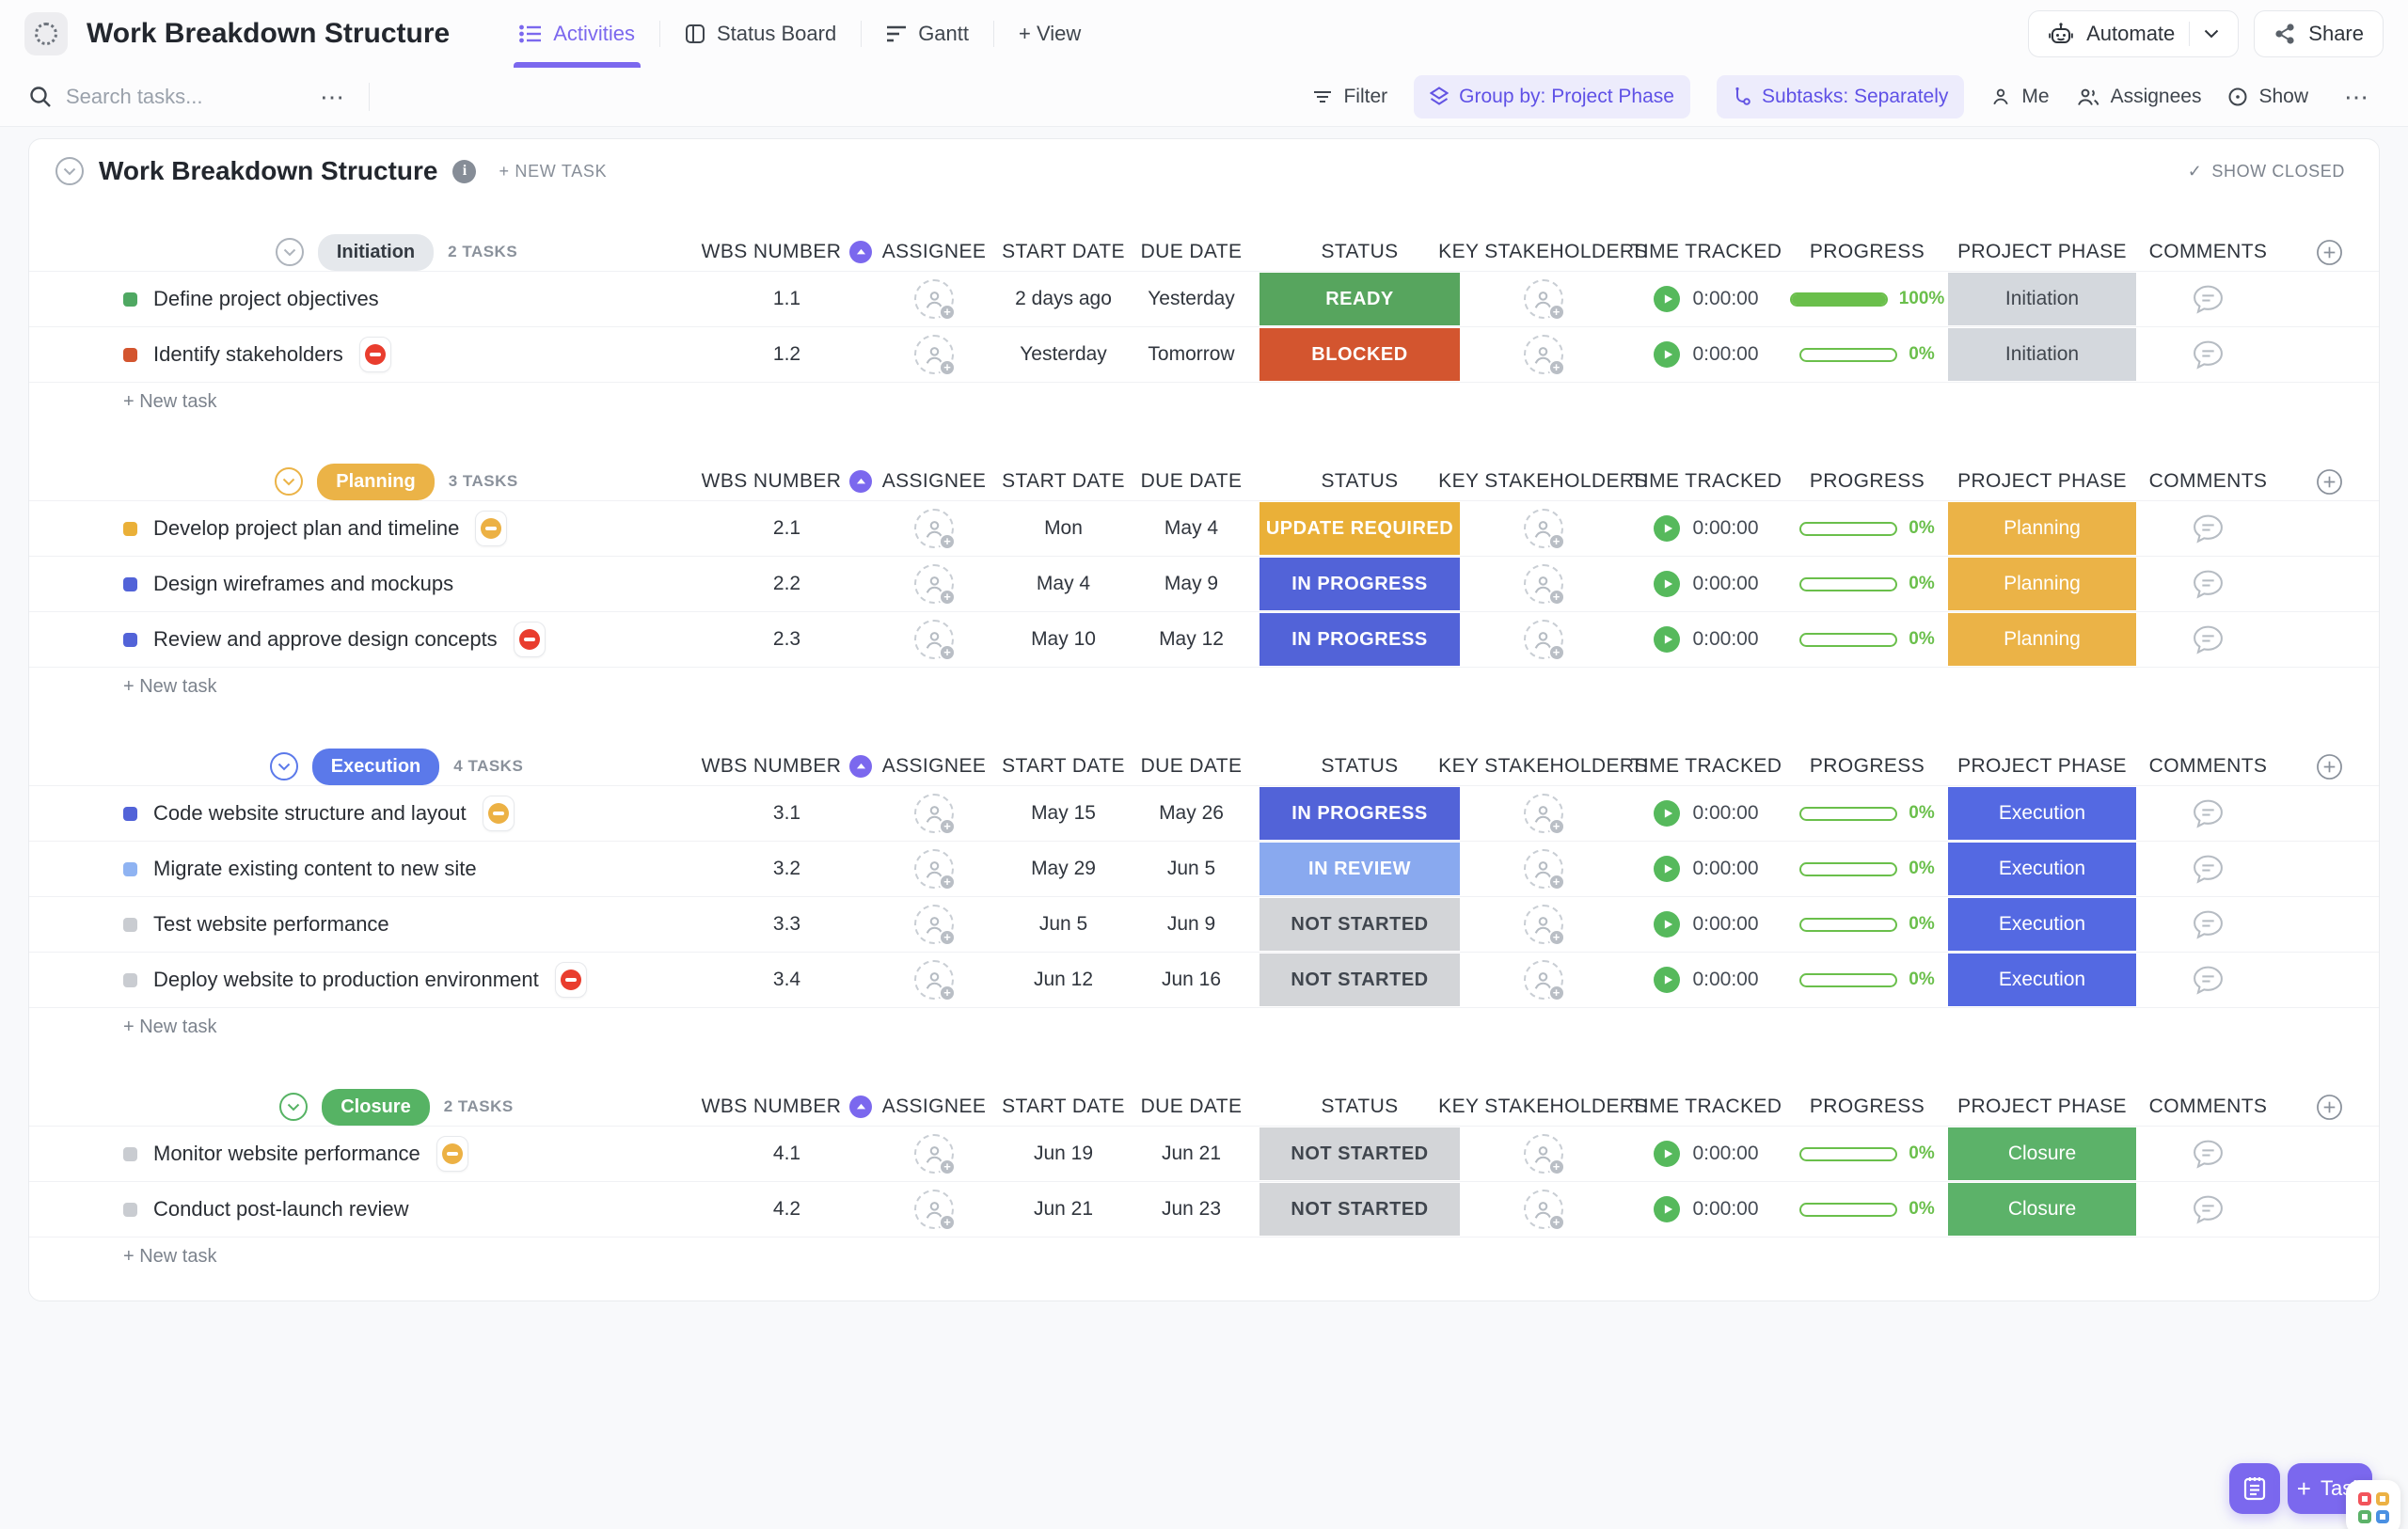 The width and height of the screenshot is (2408, 1529). I want to click on due-date: May 4, so click(1192, 528).